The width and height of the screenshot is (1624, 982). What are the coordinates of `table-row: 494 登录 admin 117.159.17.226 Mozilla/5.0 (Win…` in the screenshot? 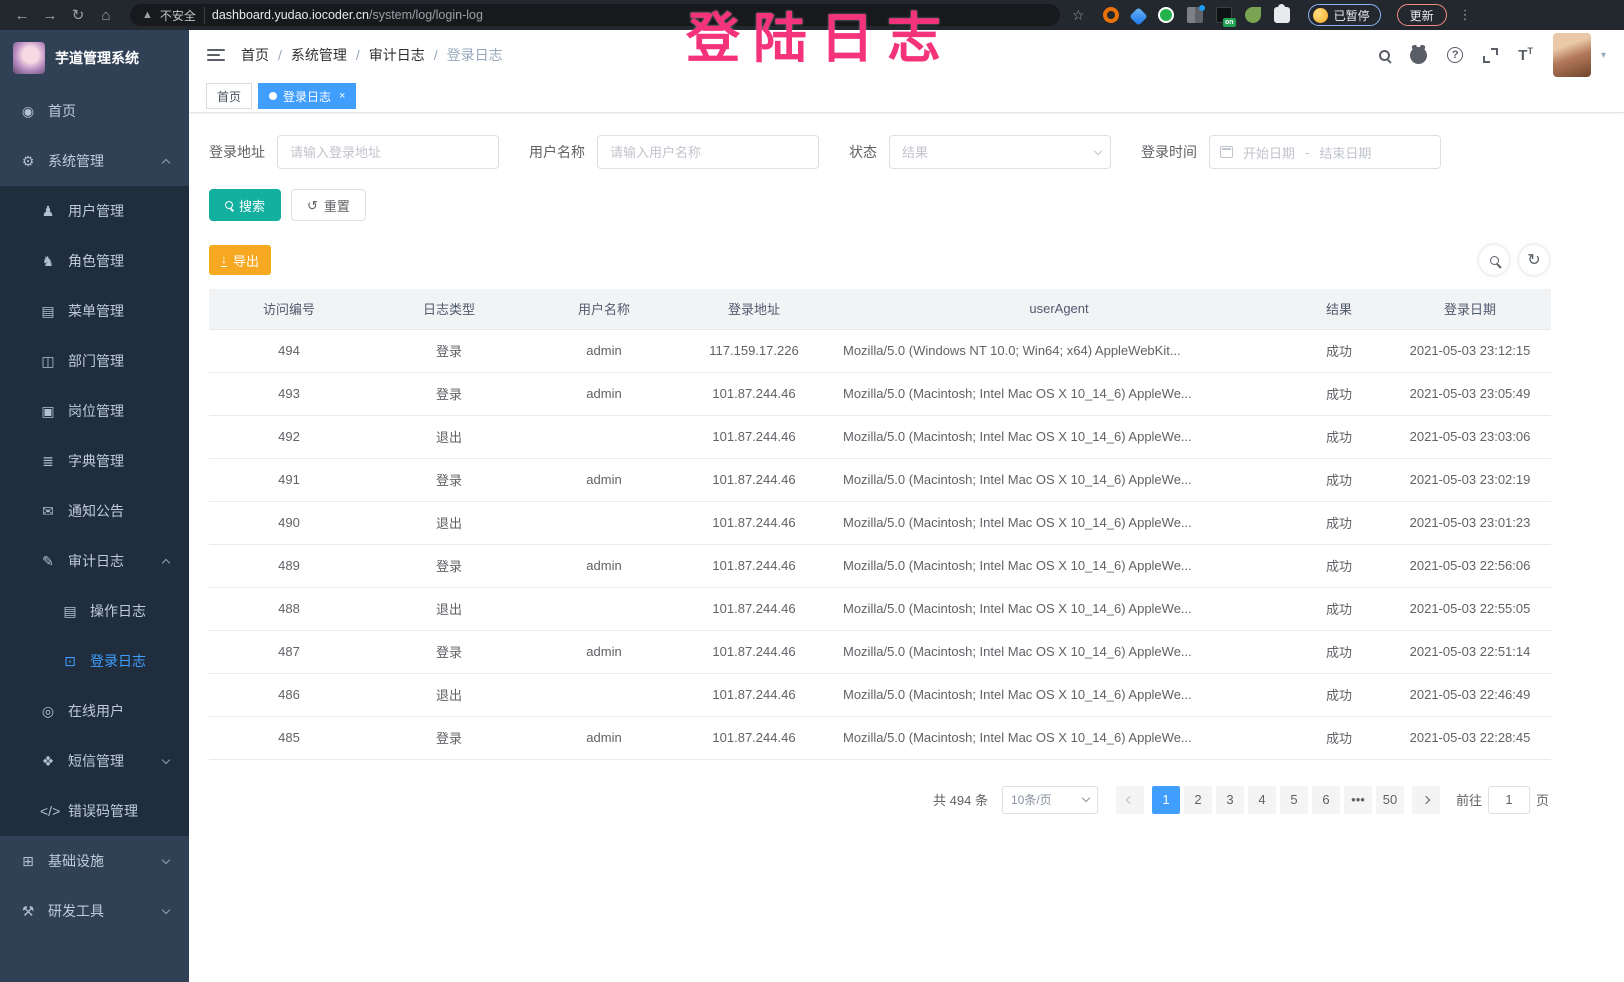 It's located at (880, 351).